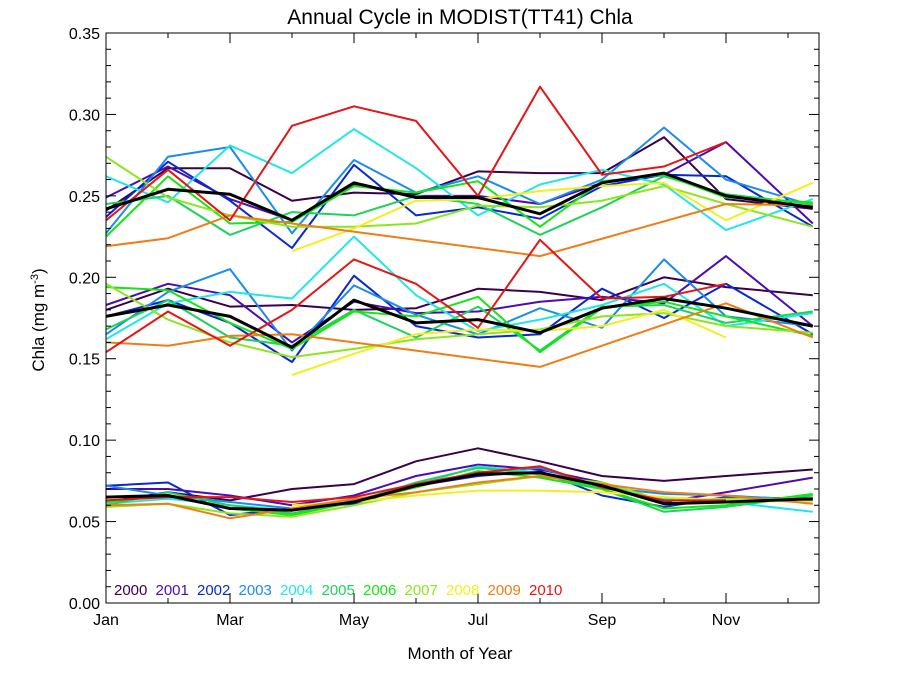 This screenshot has height=675, width=900. Describe the element at coordinates (460, 653) in the screenshot. I see `x-axis-title: Month of Year` at that location.